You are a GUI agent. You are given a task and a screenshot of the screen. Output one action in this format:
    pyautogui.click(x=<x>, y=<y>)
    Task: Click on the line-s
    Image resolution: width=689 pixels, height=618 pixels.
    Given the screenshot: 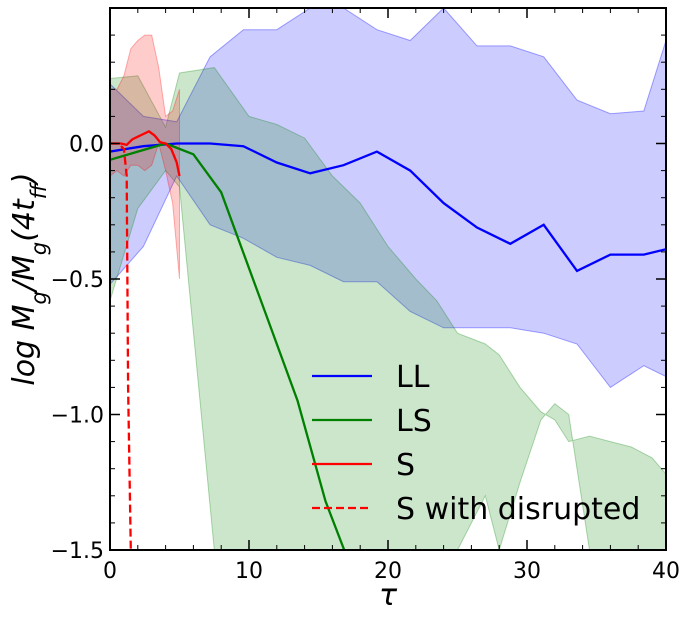 What is the action you would take?
    pyautogui.click(x=145, y=153)
    